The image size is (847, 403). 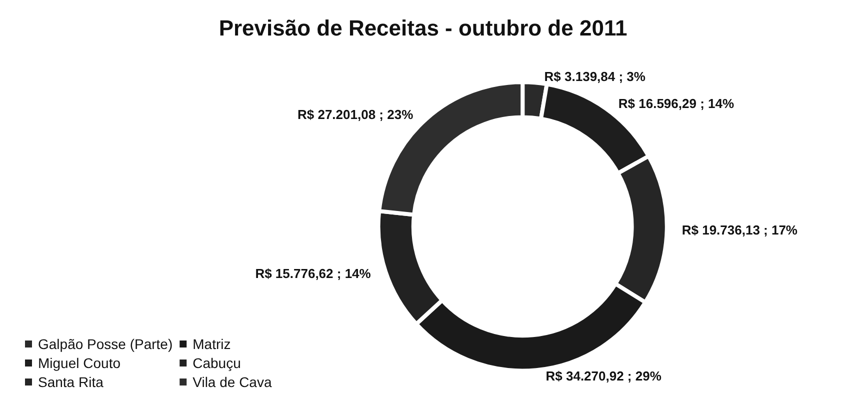 I want to click on legend-label: Miguel Couto, so click(x=79, y=363).